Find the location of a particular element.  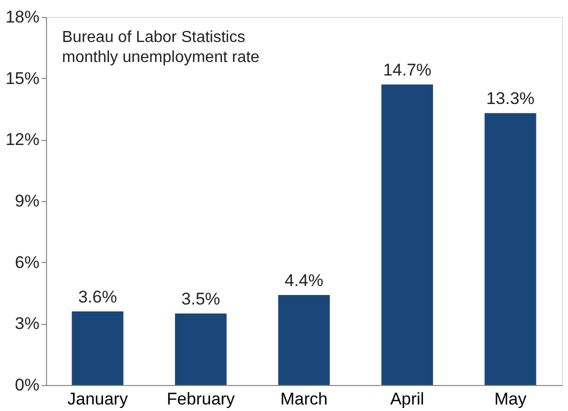

y-tick-label: 0% is located at coordinates (27, 385).